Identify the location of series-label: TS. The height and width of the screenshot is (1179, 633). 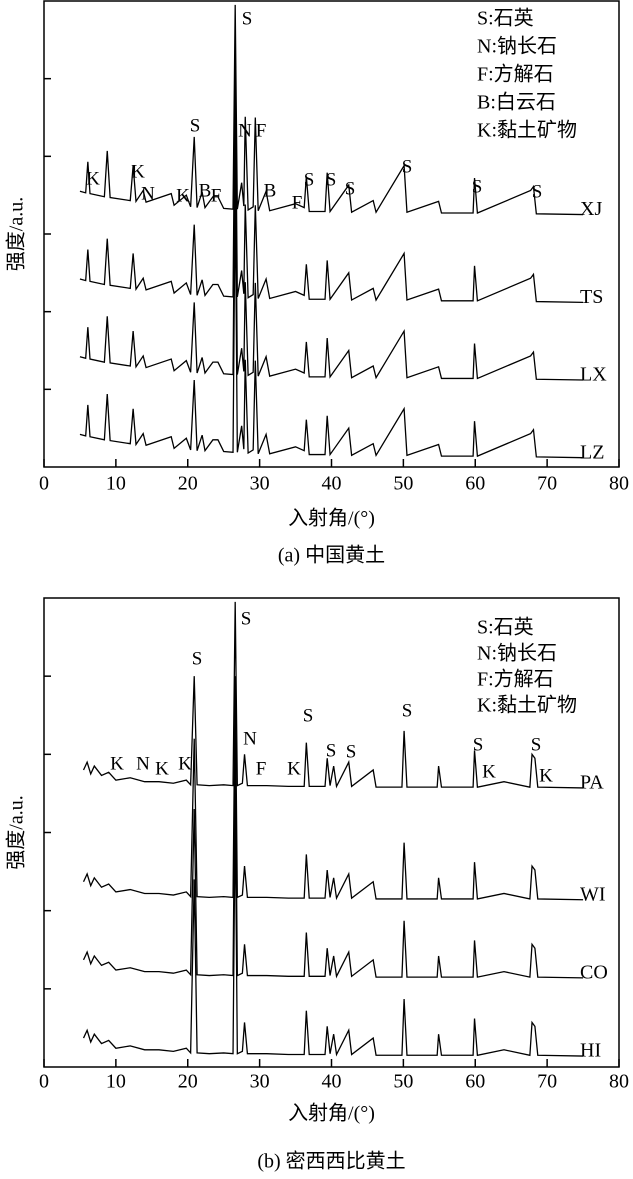
(591, 297).